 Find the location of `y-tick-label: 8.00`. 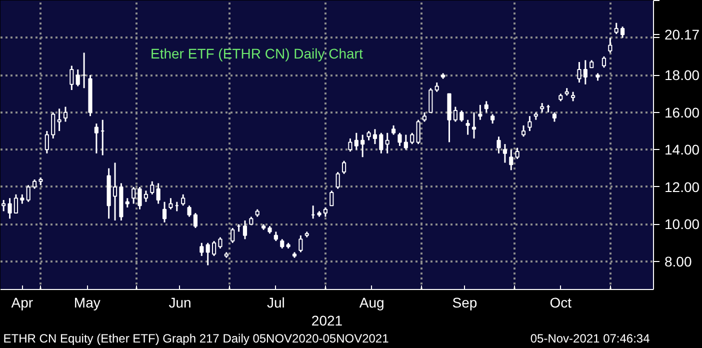

y-tick-label: 8.00 is located at coordinates (678, 262).